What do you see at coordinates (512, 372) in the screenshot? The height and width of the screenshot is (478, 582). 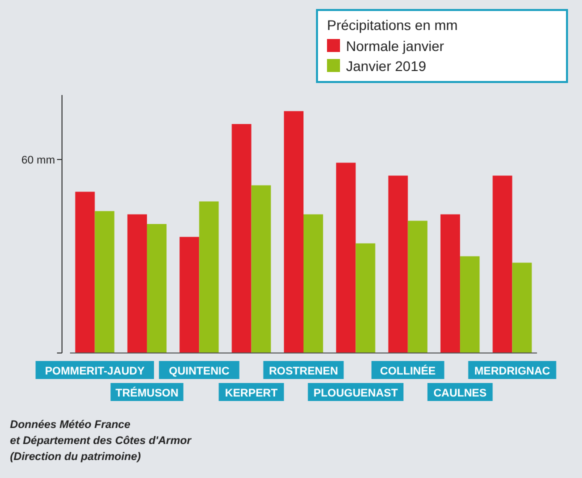 I see `x-tick-label: MERDRIGNAC` at bounding box center [512, 372].